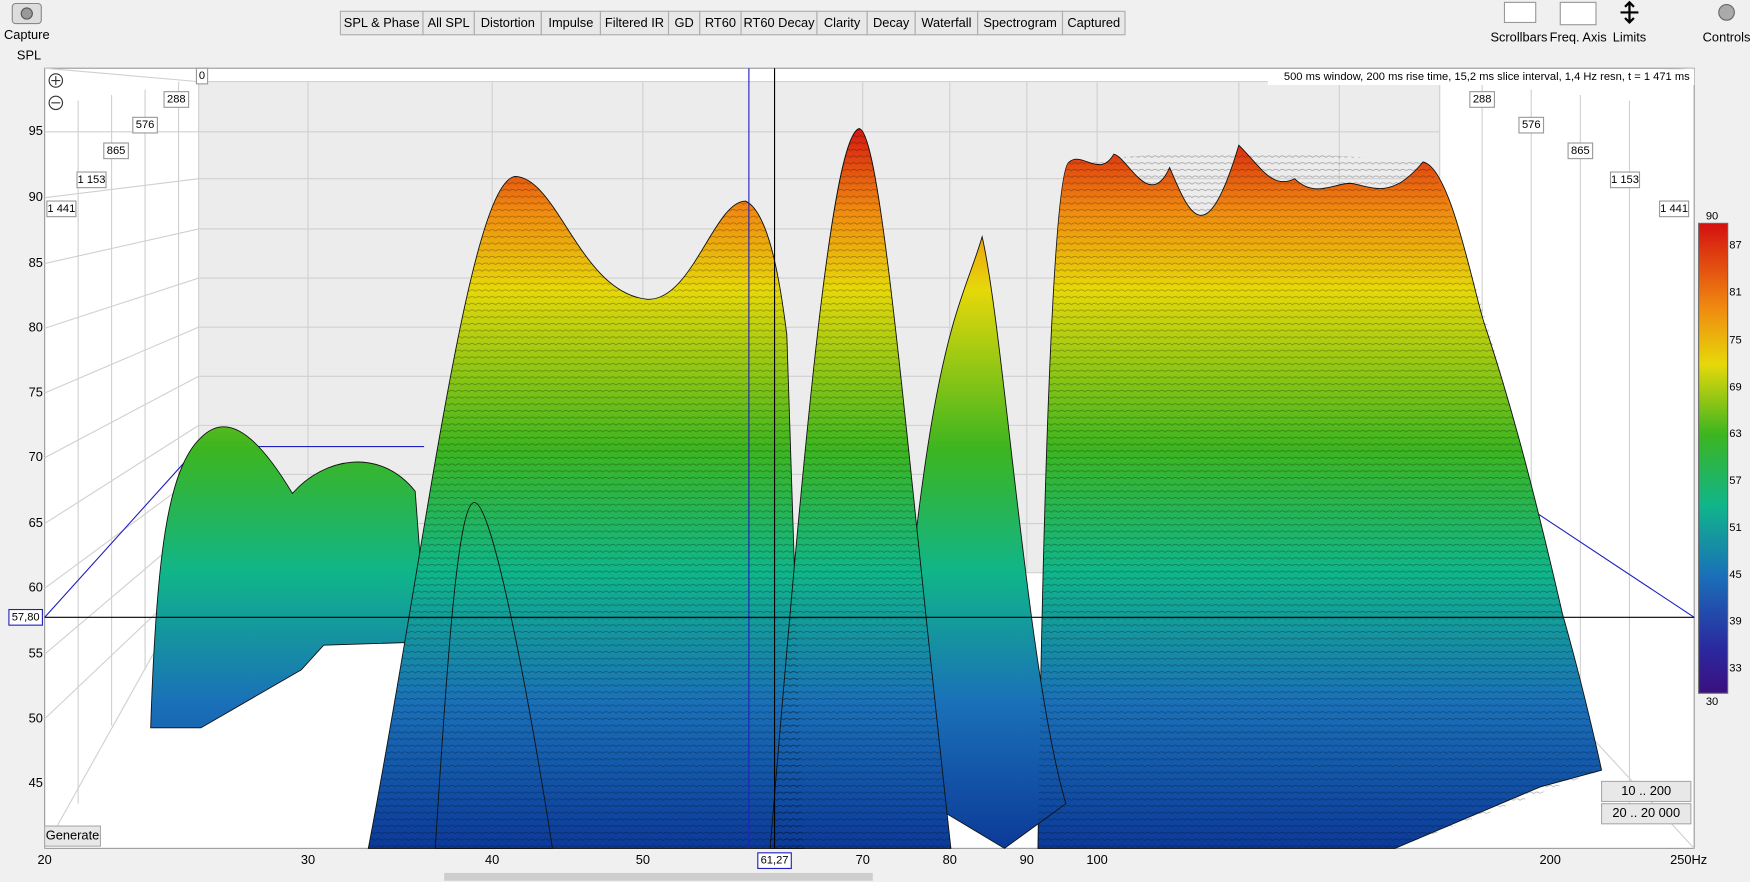 This screenshot has width=1750, height=882. Describe the element at coordinates (1027, 859) in the screenshot. I see `x-tick-label: 90` at that location.